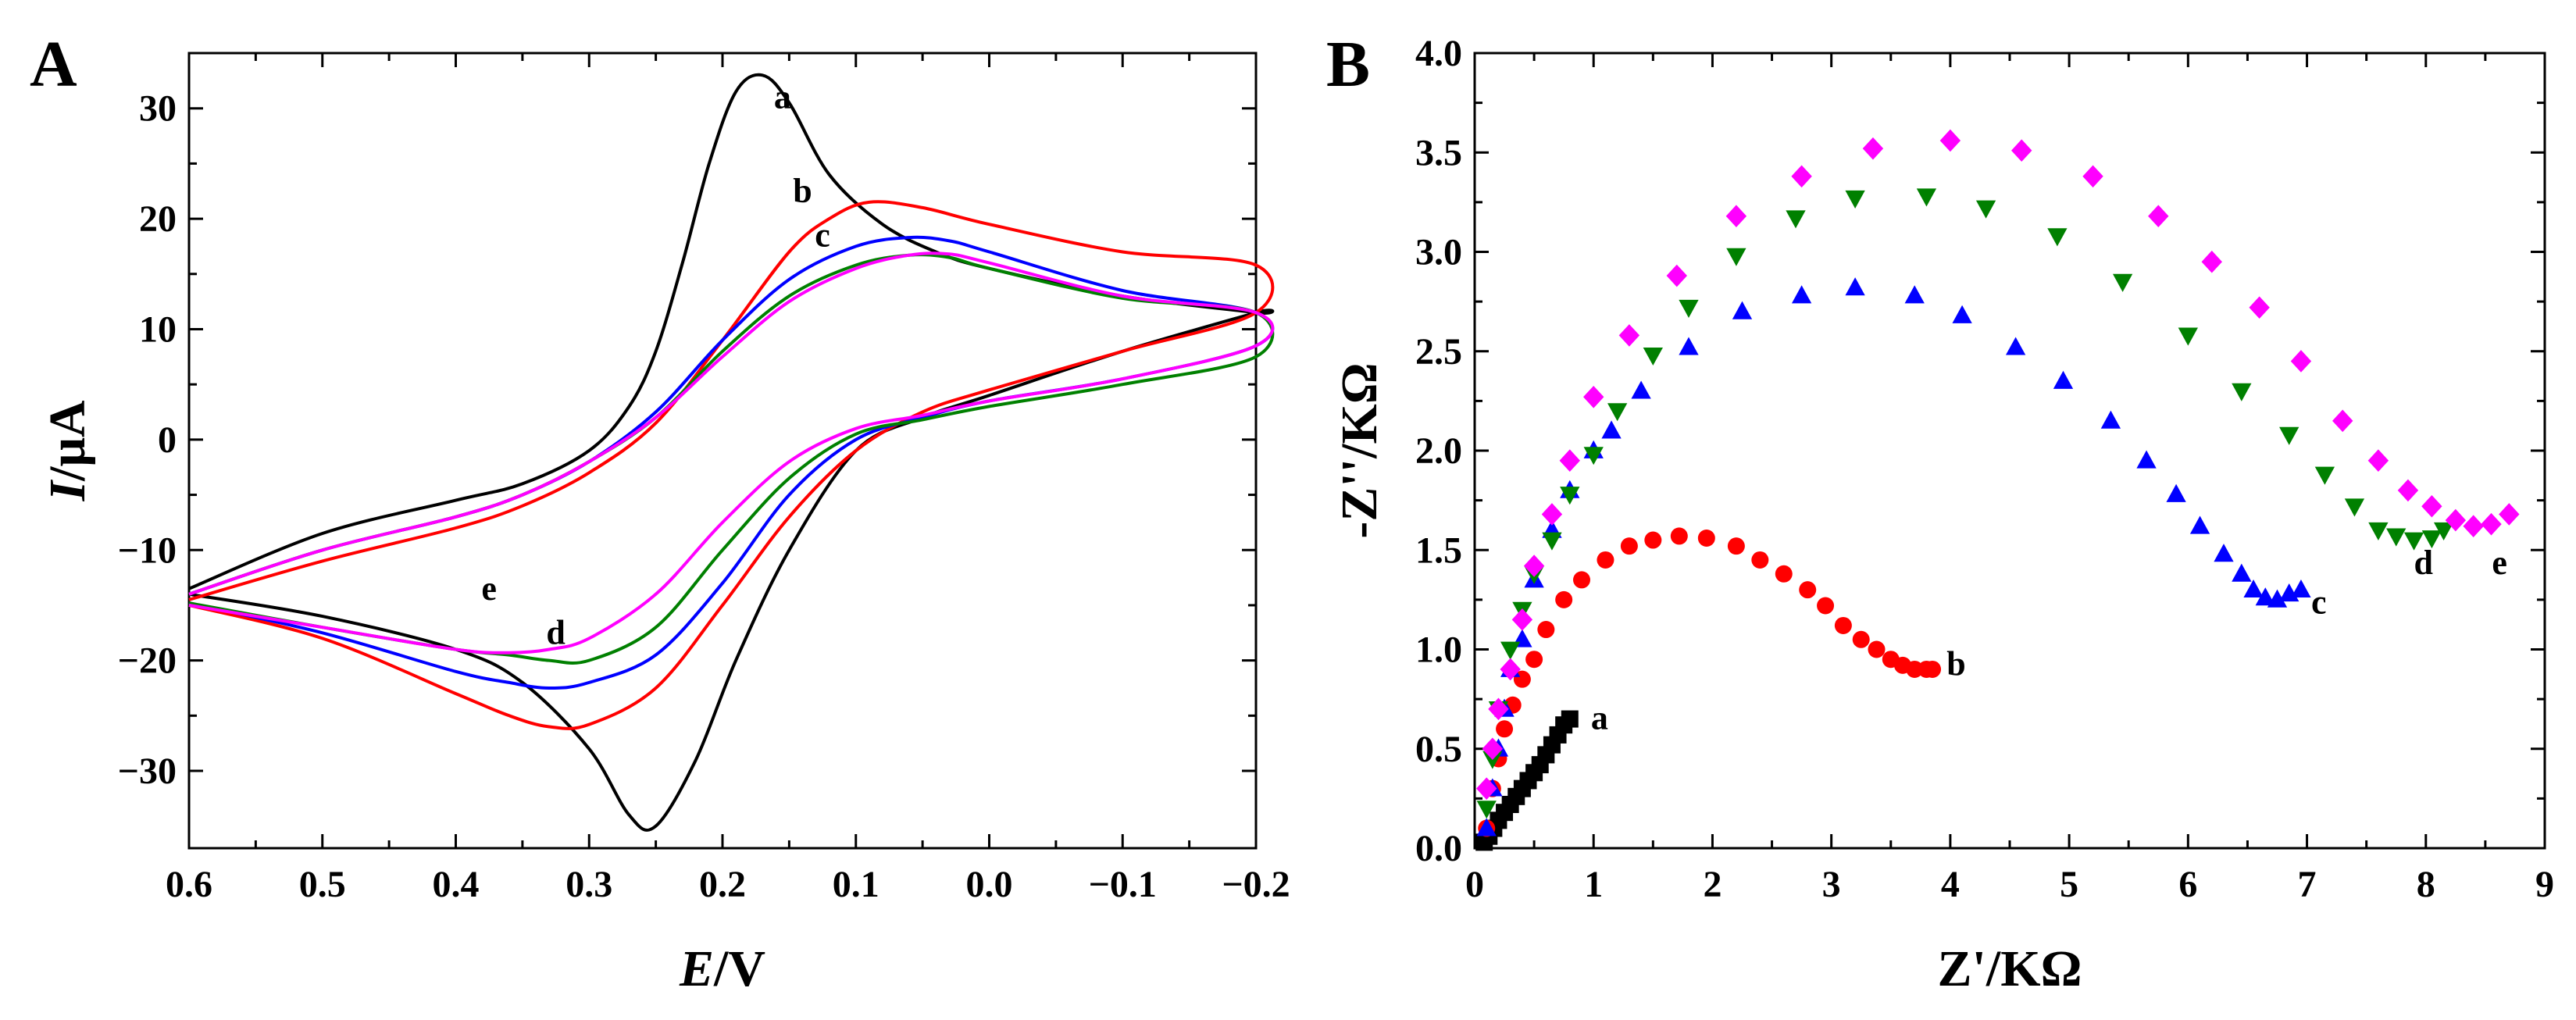 The width and height of the screenshot is (2576, 1020). Describe the element at coordinates (147, 771) in the screenshot. I see `y-tick-label-a: −30` at that location.